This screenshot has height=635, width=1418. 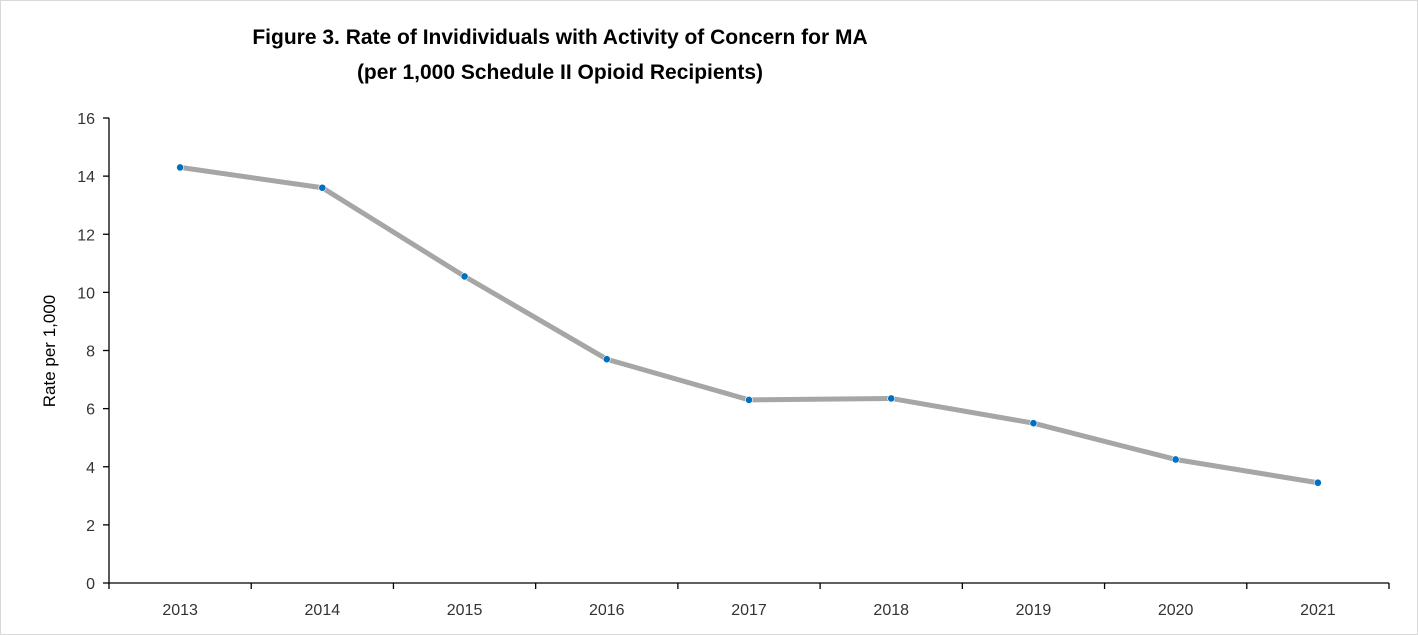 What do you see at coordinates (90, 410) in the screenshot?
I see `y-tick-label: 6` at bounding box center [90, 410].